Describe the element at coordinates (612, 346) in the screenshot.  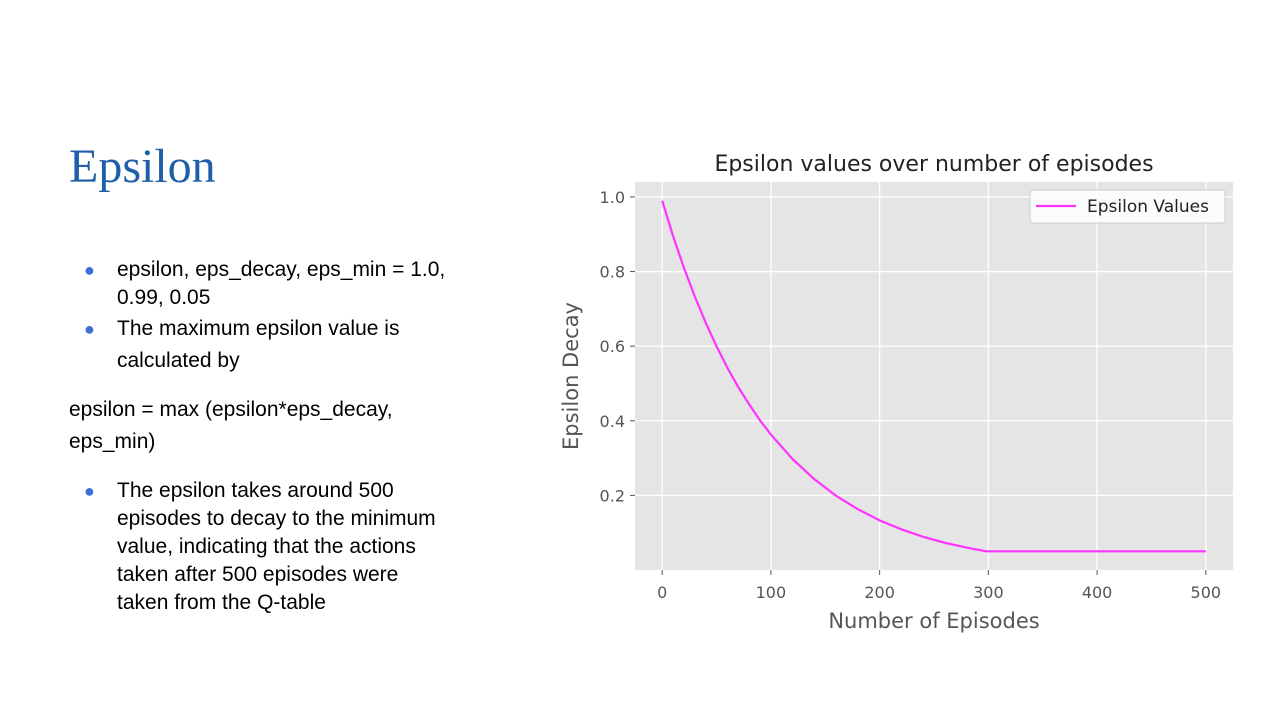
I see `y-tick-label: 0.6` at that location.